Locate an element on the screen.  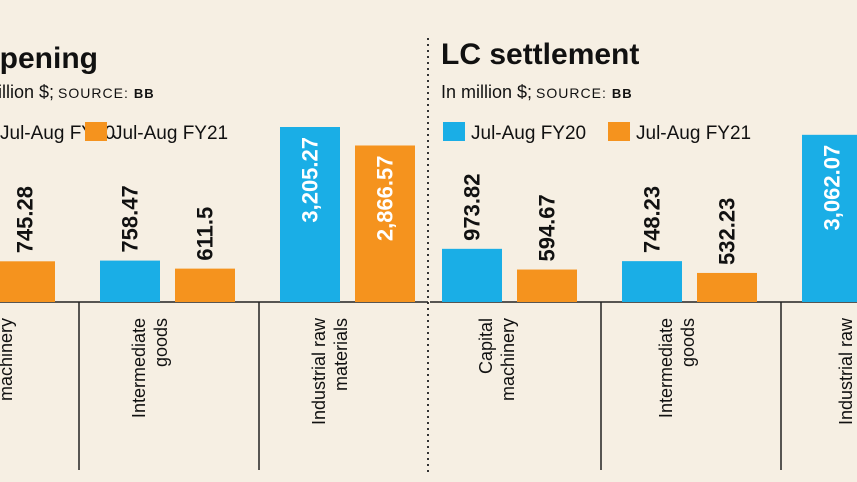
bar-opening-industrial-raw-materials-jul-aug-fy20 is located at coordinates (310, 214).